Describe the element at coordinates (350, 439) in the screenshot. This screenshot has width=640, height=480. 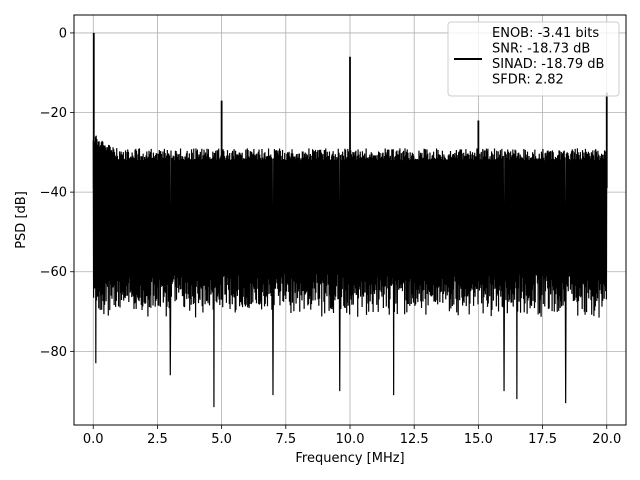
I see `x-tick-label: 10.0` at that location.